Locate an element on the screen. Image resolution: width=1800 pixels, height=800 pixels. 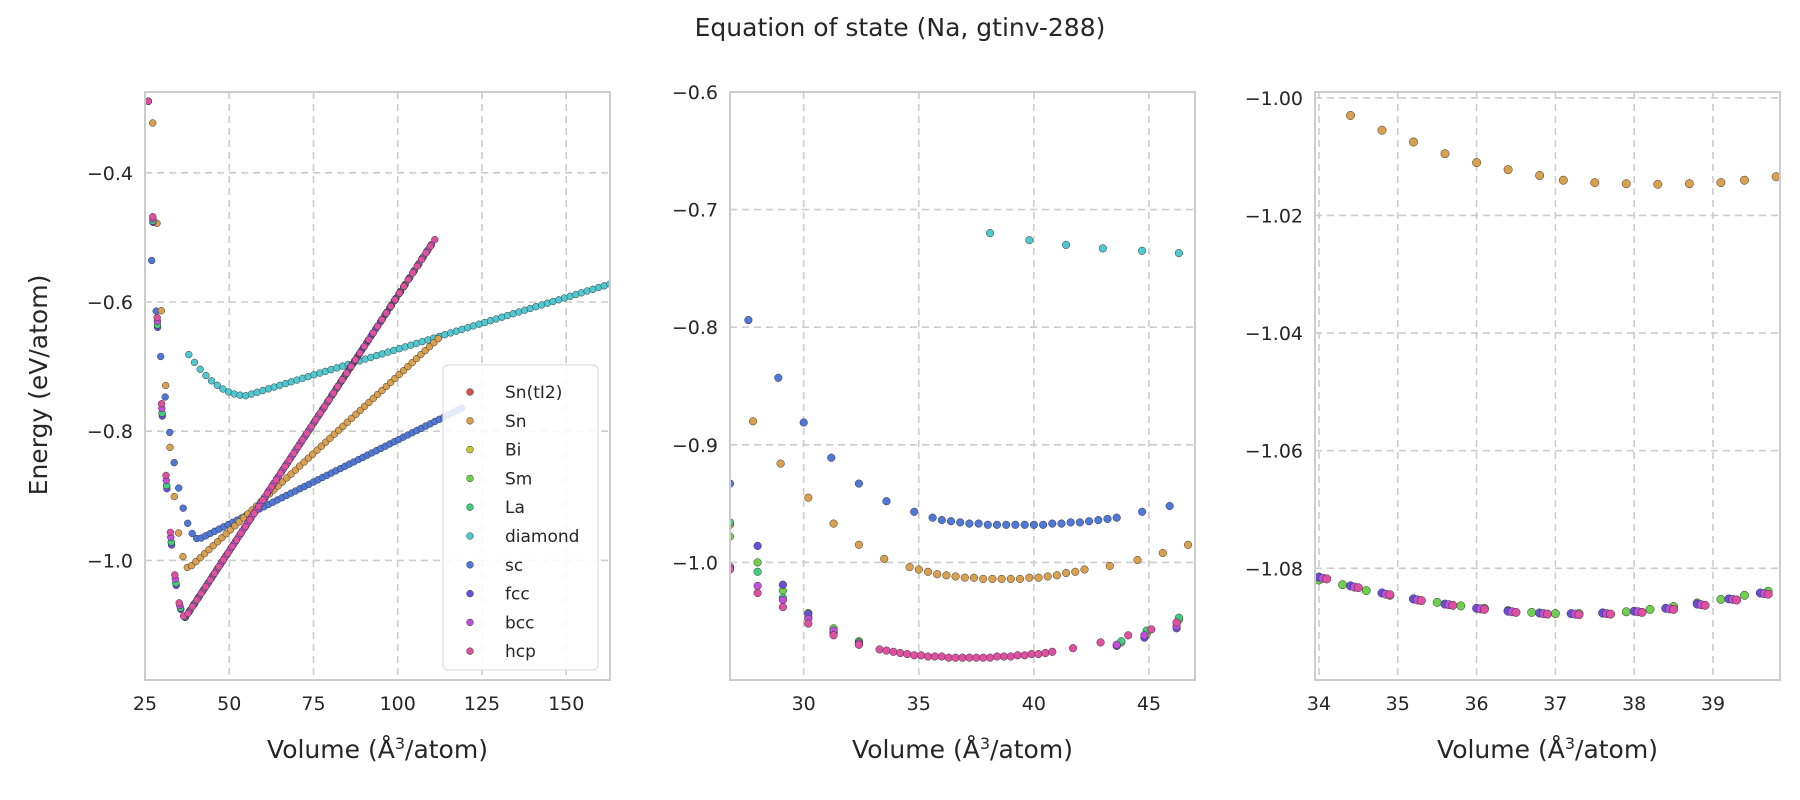
y-tick-label: −1.08 is located at coordinates (1274, 569).